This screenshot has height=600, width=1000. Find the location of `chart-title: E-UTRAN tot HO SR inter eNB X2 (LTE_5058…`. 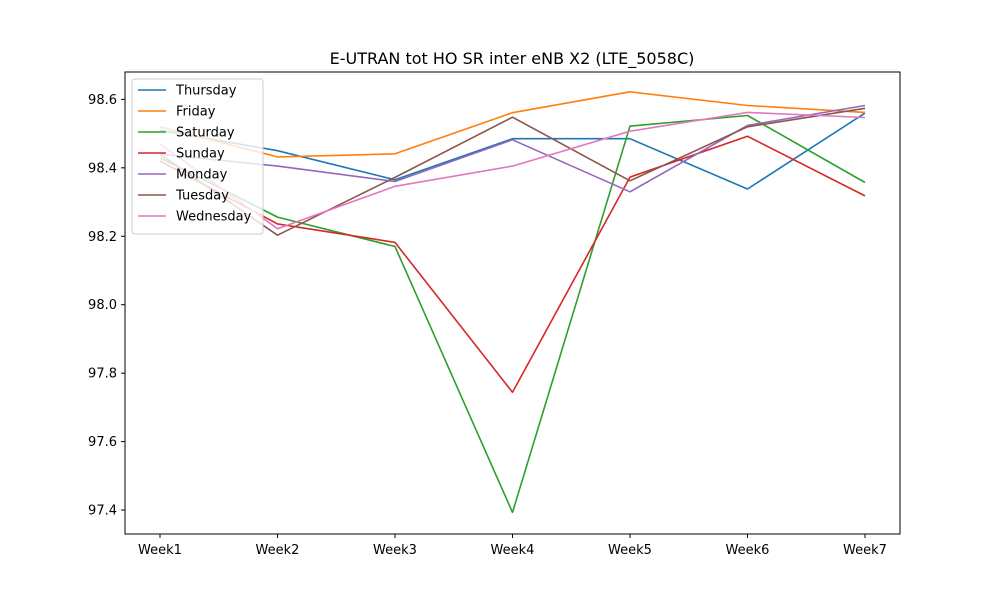

chart-title: E-UTRAN tot HO SR inter eNB X2 (LTE_5058… is located at coordinates (512, 59).